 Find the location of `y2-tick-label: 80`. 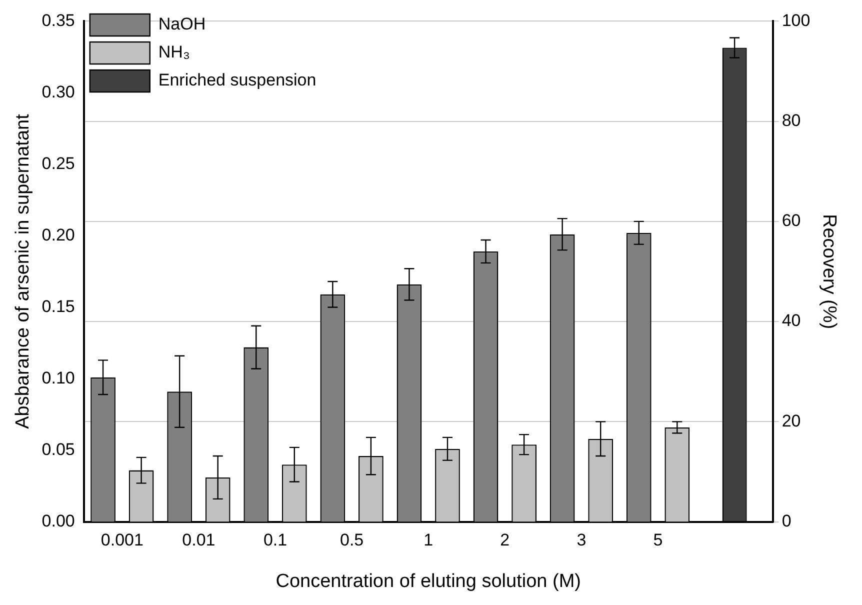

y2-tick-label: 80 is located at coordinates (791, 120).